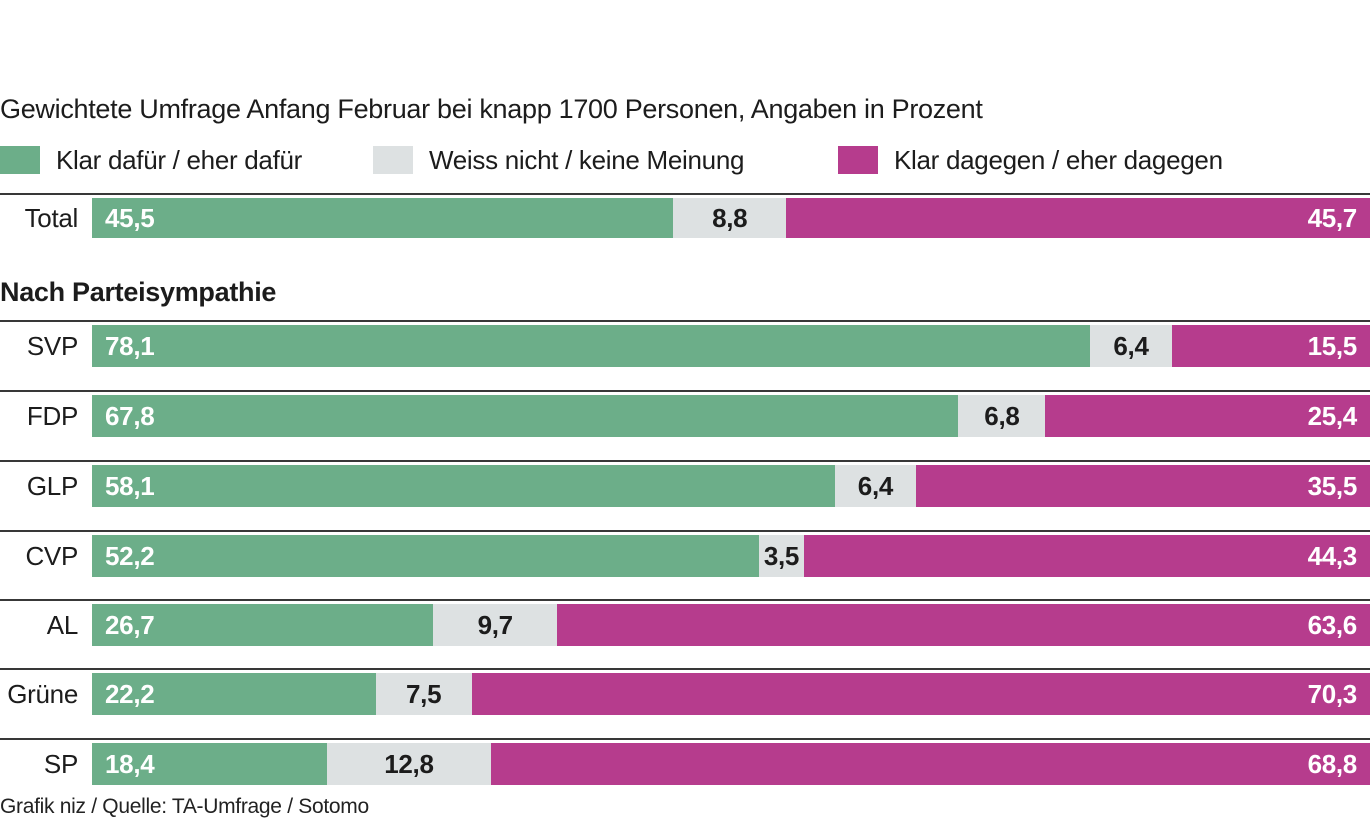  I want to click on row-fdp: FDP 67,8 6,8 25,4, so click(685, 413).